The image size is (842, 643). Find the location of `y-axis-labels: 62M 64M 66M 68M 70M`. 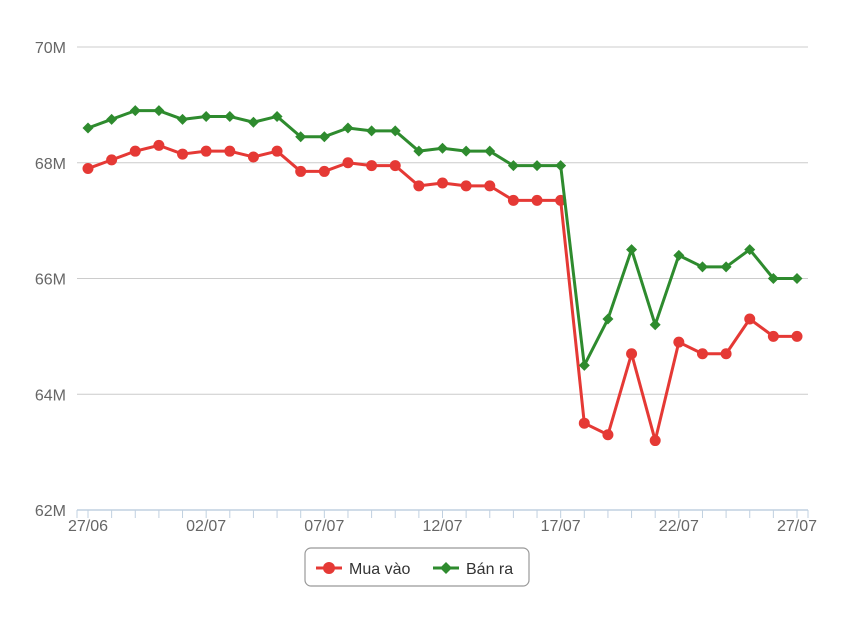

y-axis-labels: 62M 64M 66M 68M 70M is located at coordinates (50, 280).